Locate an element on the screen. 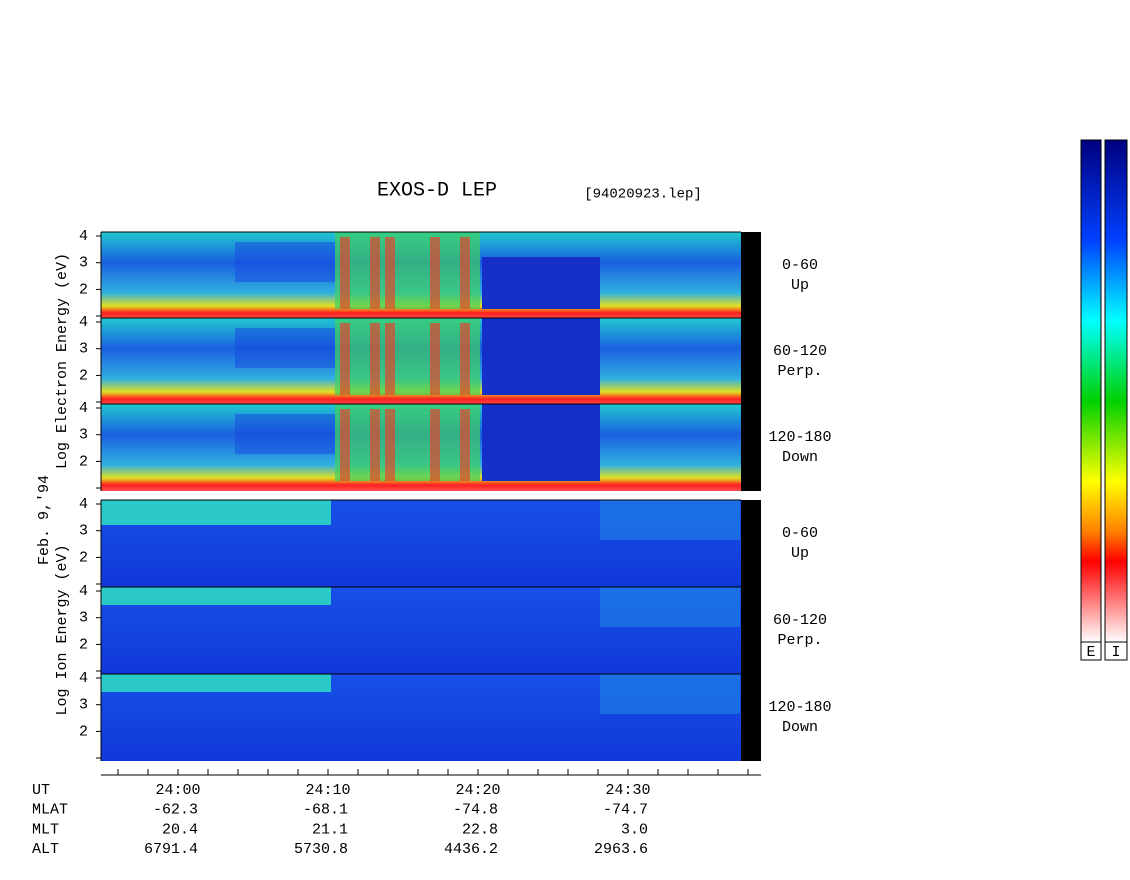  ephemeris-value: 4436.2 is located at coordinates (471, 849).